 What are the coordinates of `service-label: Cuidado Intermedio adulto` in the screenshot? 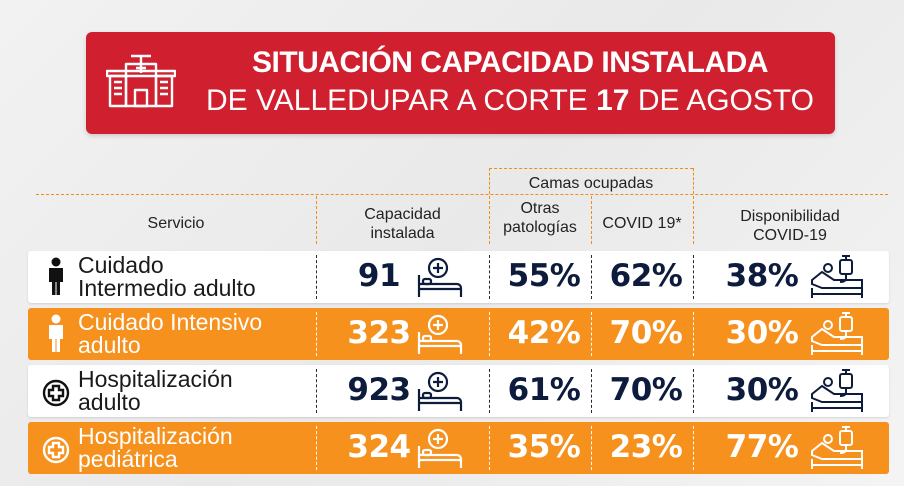 It's located at (167, 276).